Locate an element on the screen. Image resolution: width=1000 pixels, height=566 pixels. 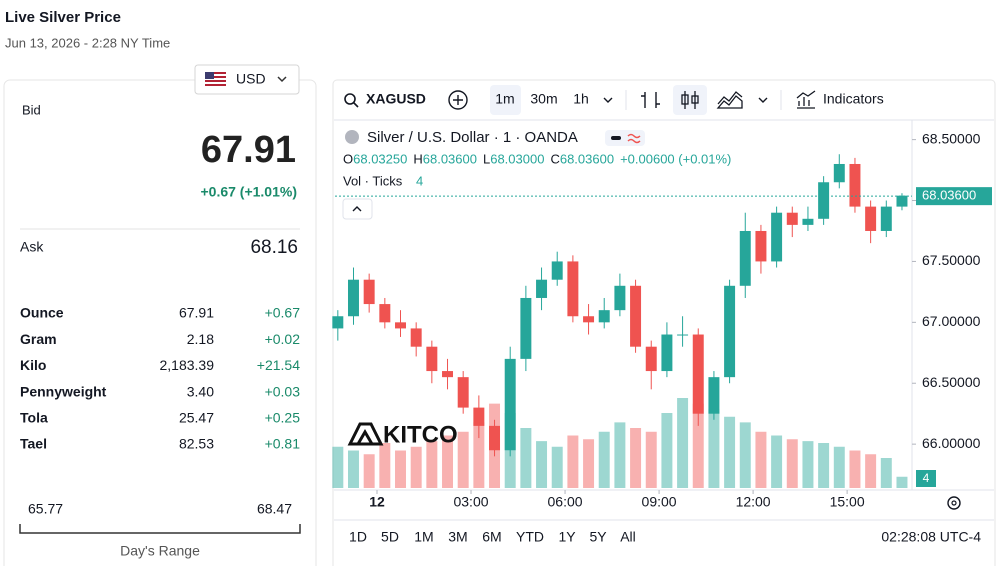
unit-price: 3.40 is located at coordinates (200, 391).